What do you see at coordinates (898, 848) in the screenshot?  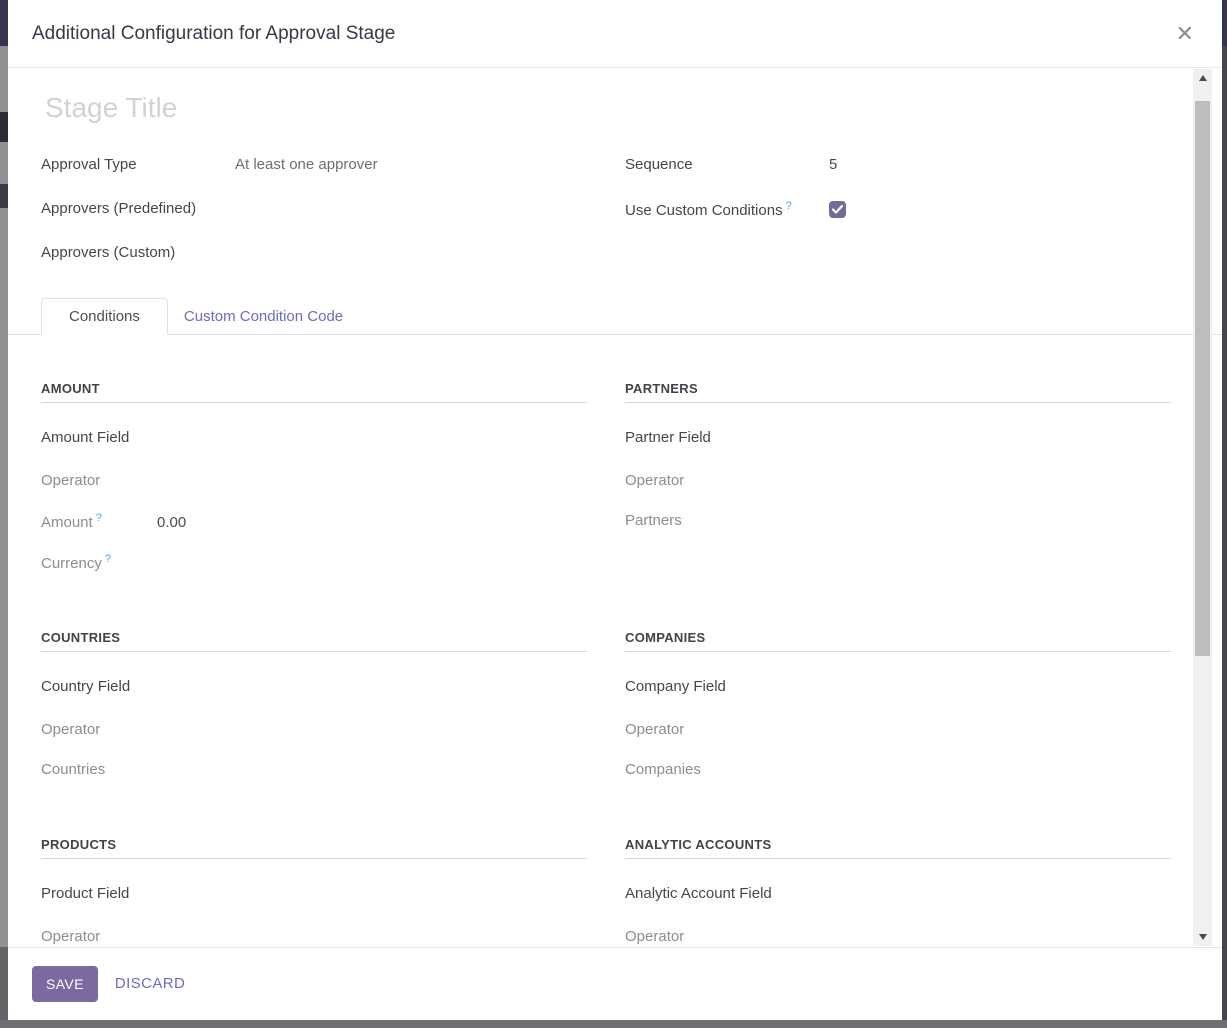 I see `section-title: ANALYTIC ACCOUNTS` at bounding box center [898, 848].